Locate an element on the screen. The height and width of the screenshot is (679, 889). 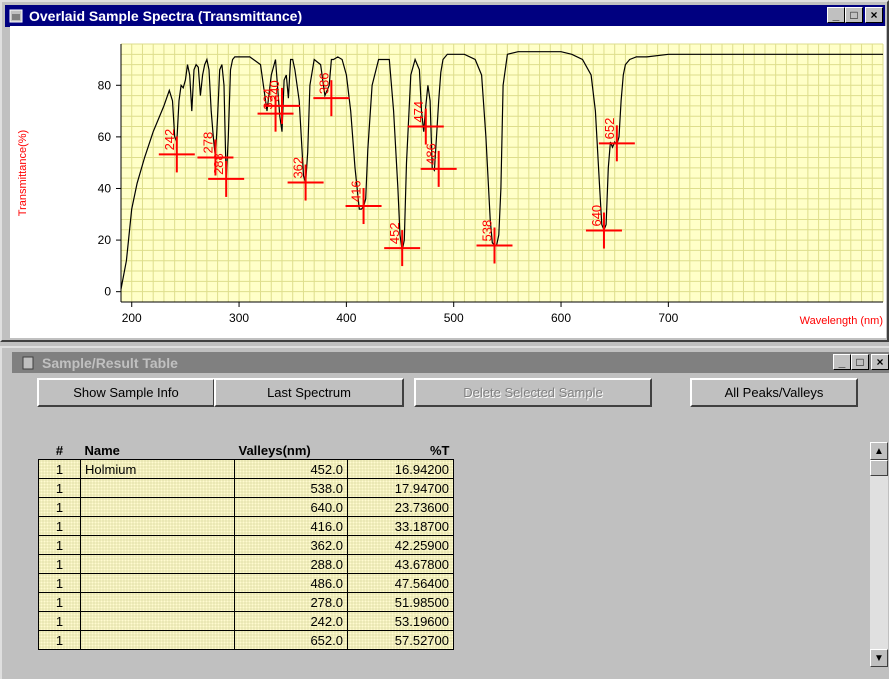
row-transmittance: 43.67800 is located at coordinates (400, 564).